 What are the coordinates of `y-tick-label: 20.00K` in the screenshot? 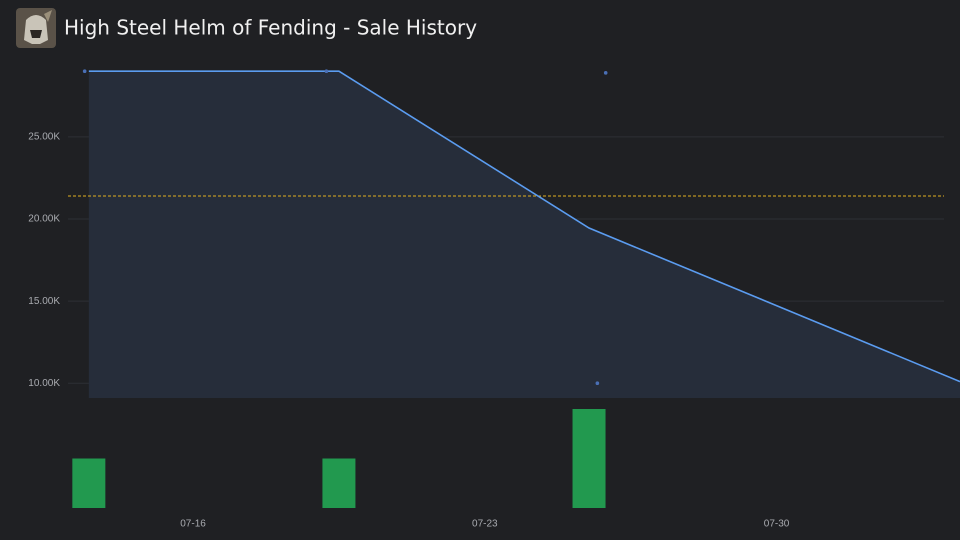 It's located at (44, 219).